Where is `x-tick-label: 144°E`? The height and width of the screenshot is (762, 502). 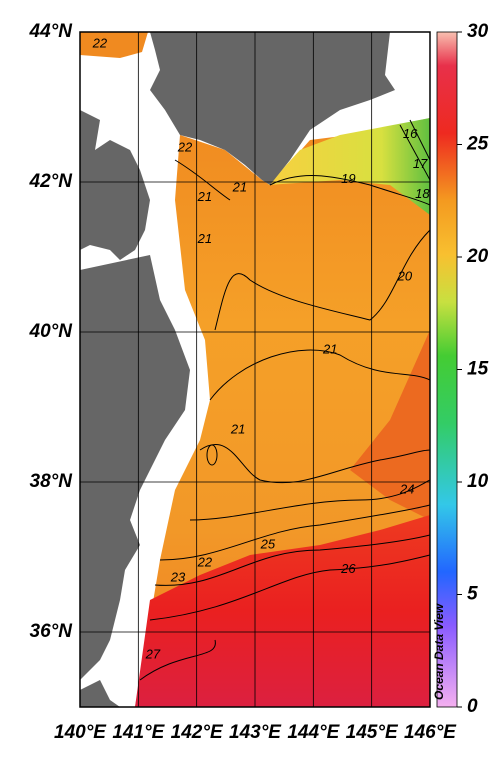
x-tick-label: 144°E is located at coordinates (313, 732).